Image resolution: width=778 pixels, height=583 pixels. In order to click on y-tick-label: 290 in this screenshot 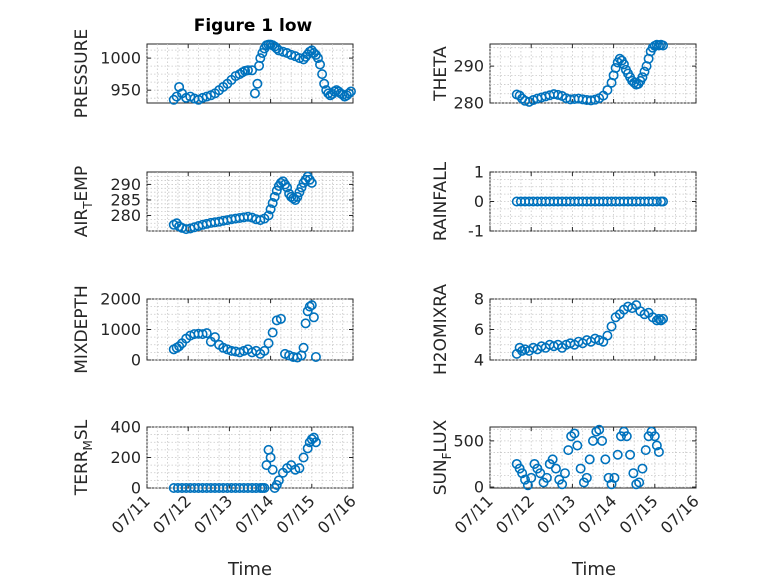, I will do `click(125, 184)`.